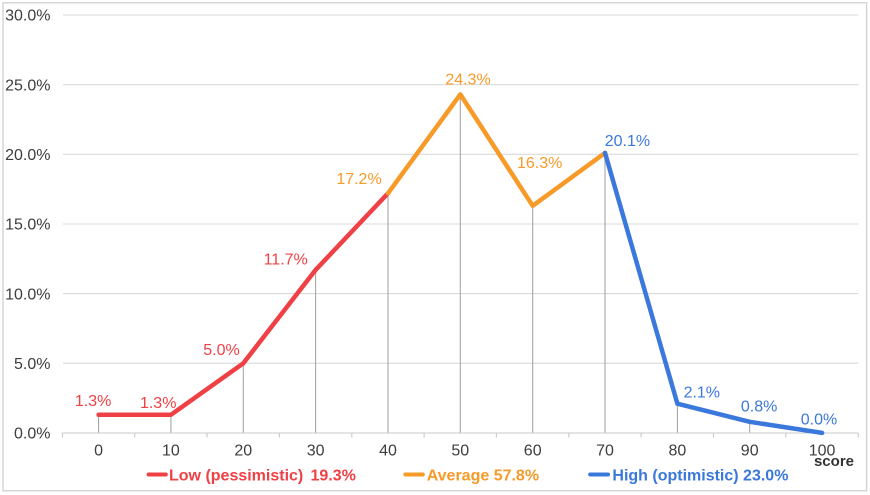  Describe the element at coordinates (286, 259) in the screenshot. I see `svg-text: 11.7%` at that location.